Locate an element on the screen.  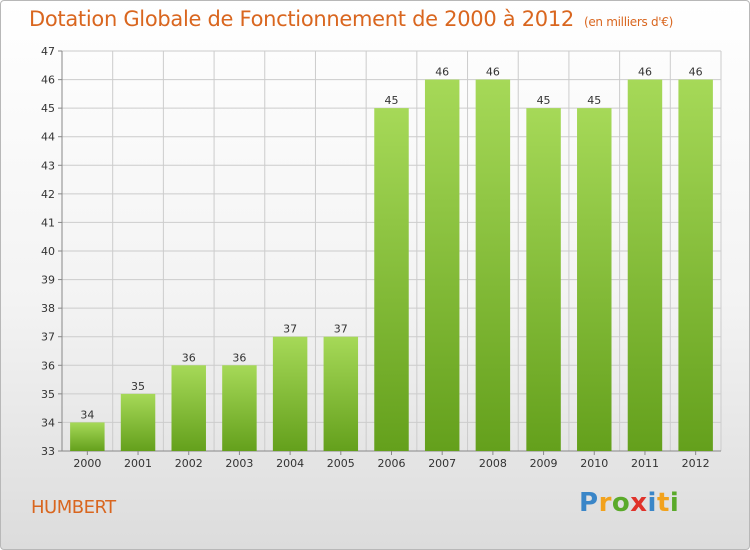
data-label-2008: 46 is located at coordinates (493, 72).